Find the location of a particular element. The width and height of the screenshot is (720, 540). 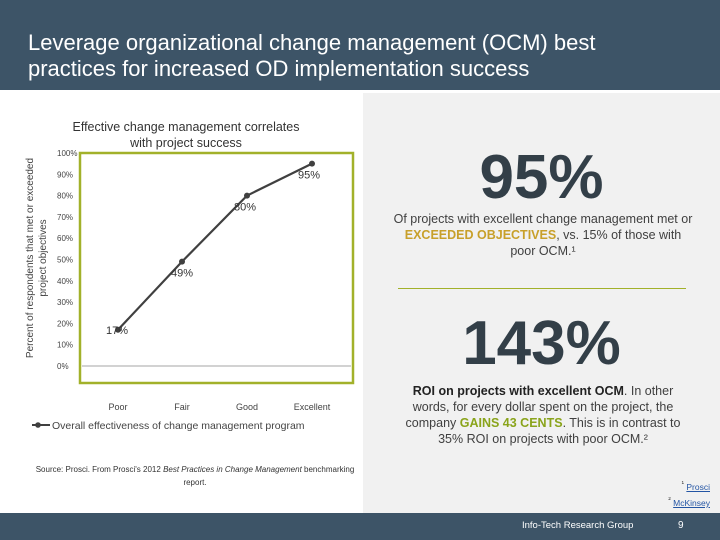

stat2-highlight: GAINS 43 CENTS is located at coordinates (511, 423).